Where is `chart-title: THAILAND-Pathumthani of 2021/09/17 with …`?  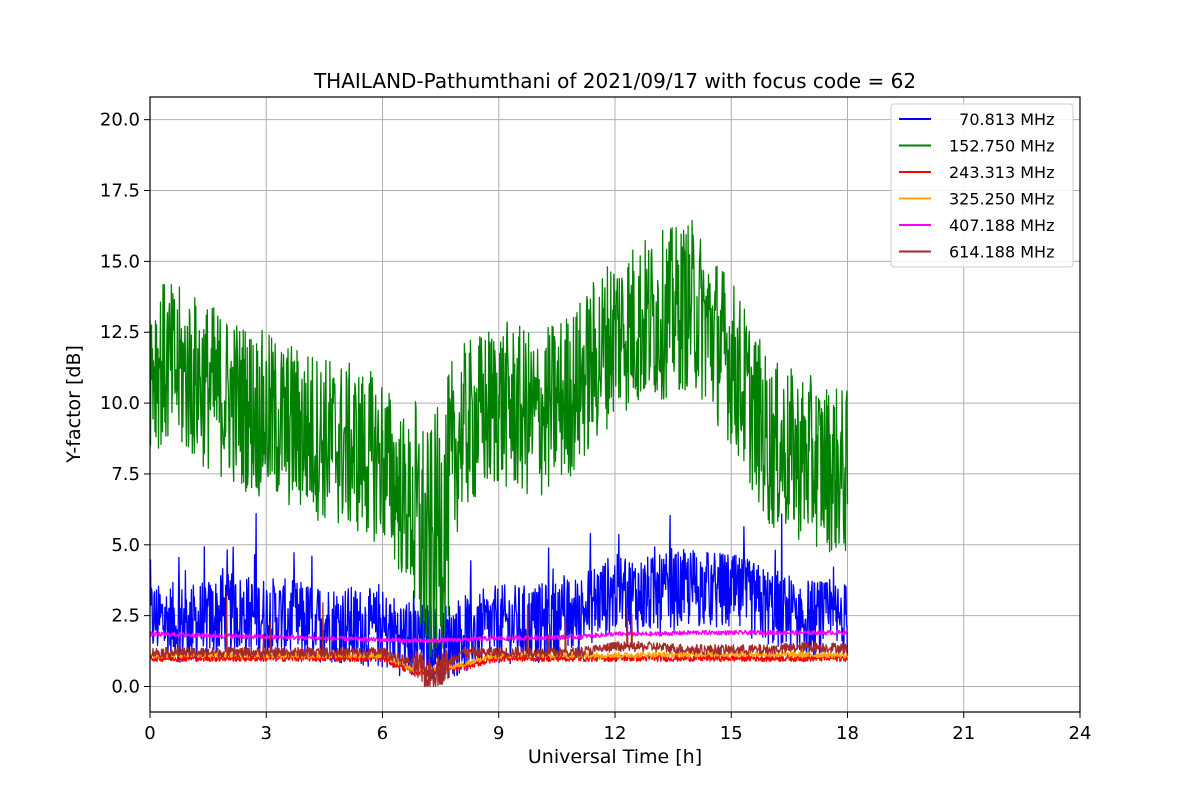 chart-title: THAILAND-Pathumthani of 2021/09/17 with … is located at coordinates (614, 81).